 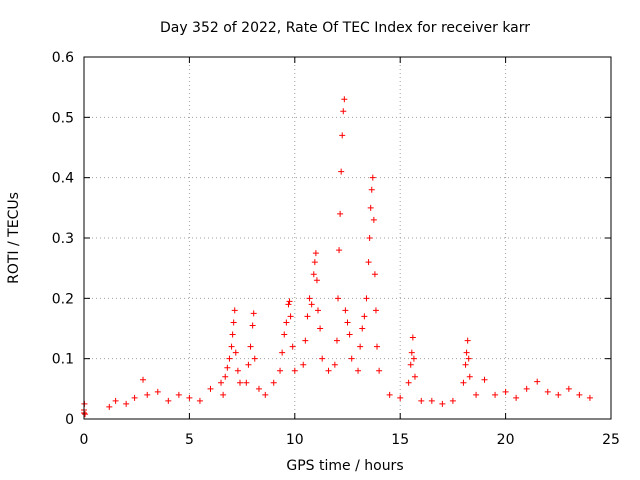 I want to click on y-tick-label: 0, so click(x=69, y=420).